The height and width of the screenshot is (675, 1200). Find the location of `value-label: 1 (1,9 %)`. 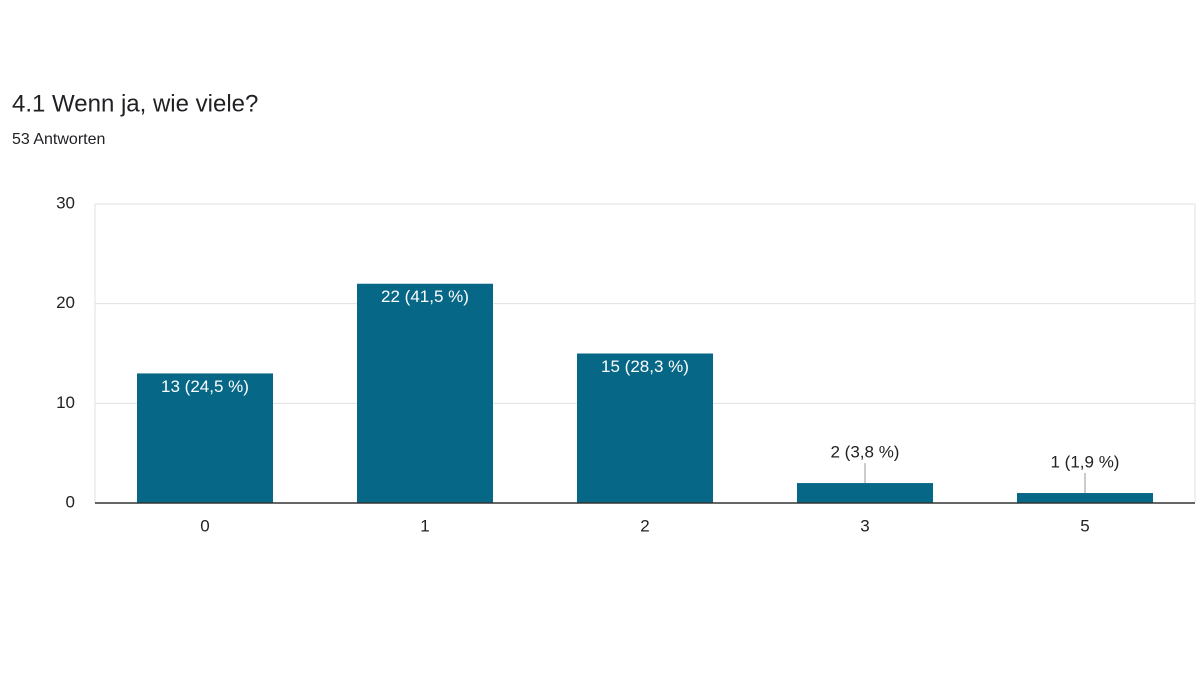

value-label: 1 (1,9 %) is located at coordinates (1085, 462).